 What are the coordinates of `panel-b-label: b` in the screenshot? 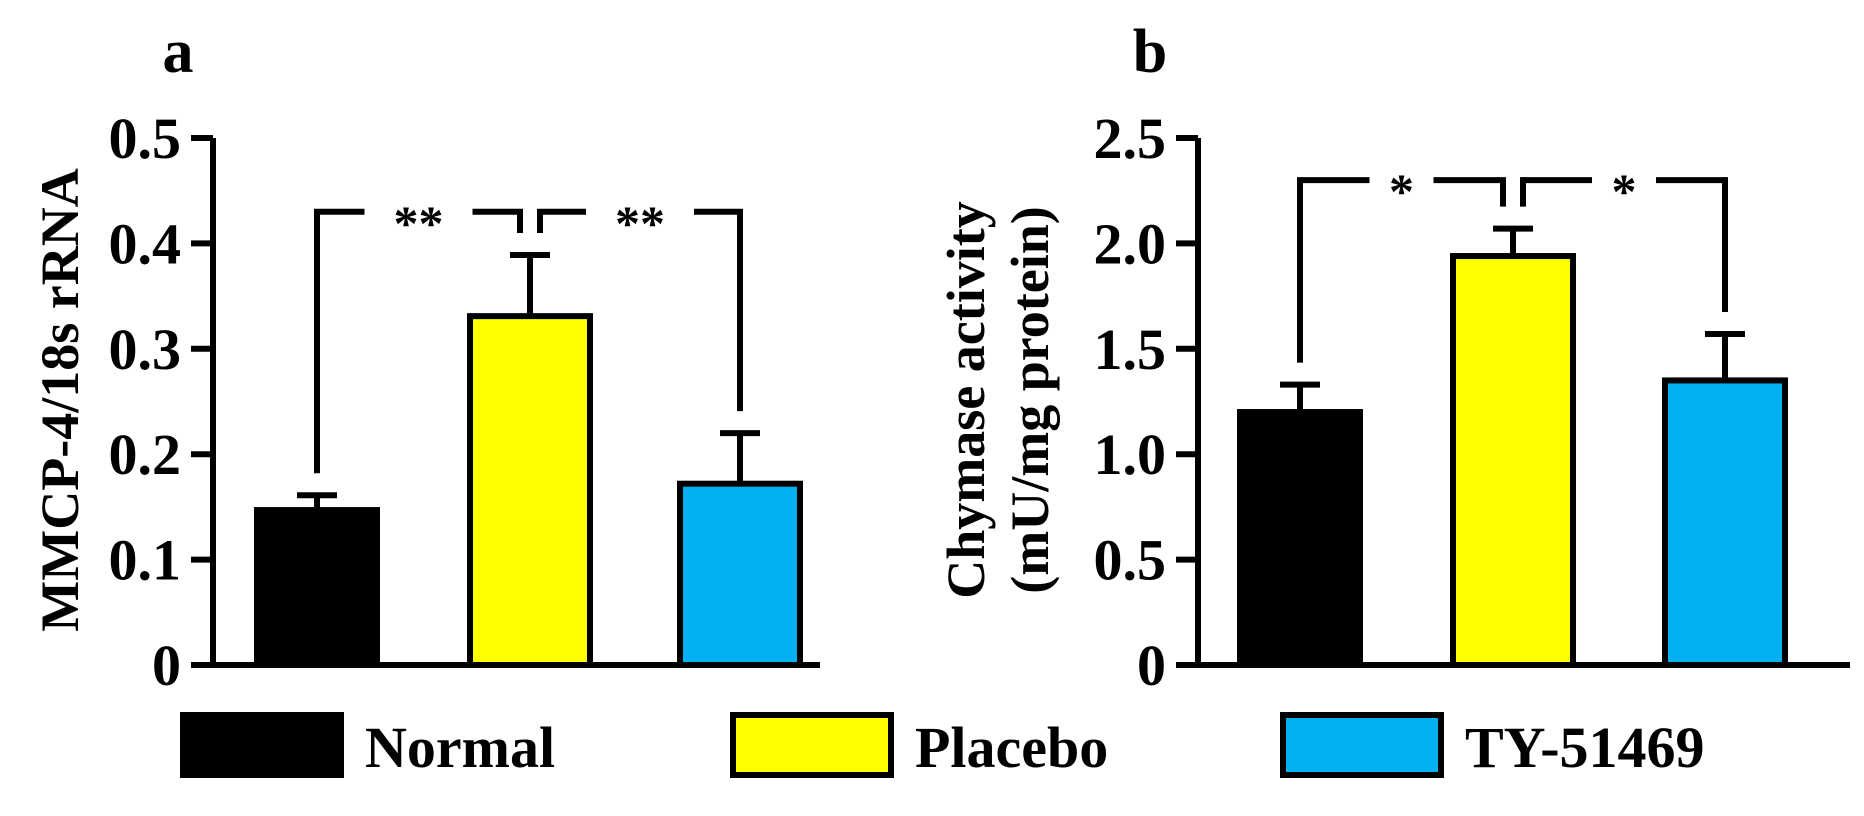 It's located at (1150, 52).